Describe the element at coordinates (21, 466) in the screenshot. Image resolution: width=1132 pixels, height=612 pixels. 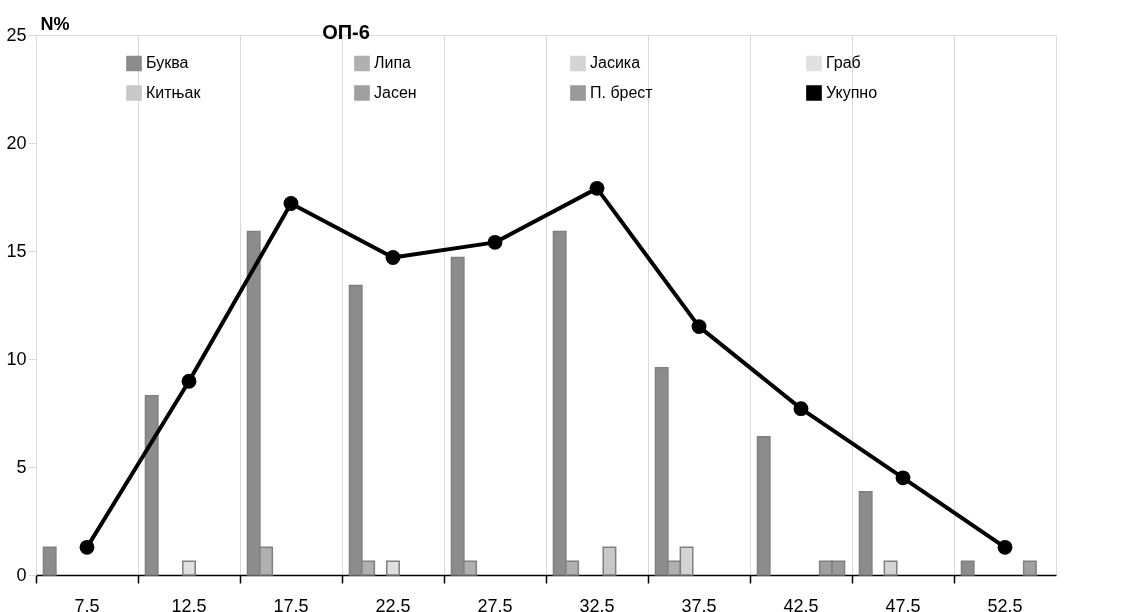
I see `y-tick-label: 5` at that location.